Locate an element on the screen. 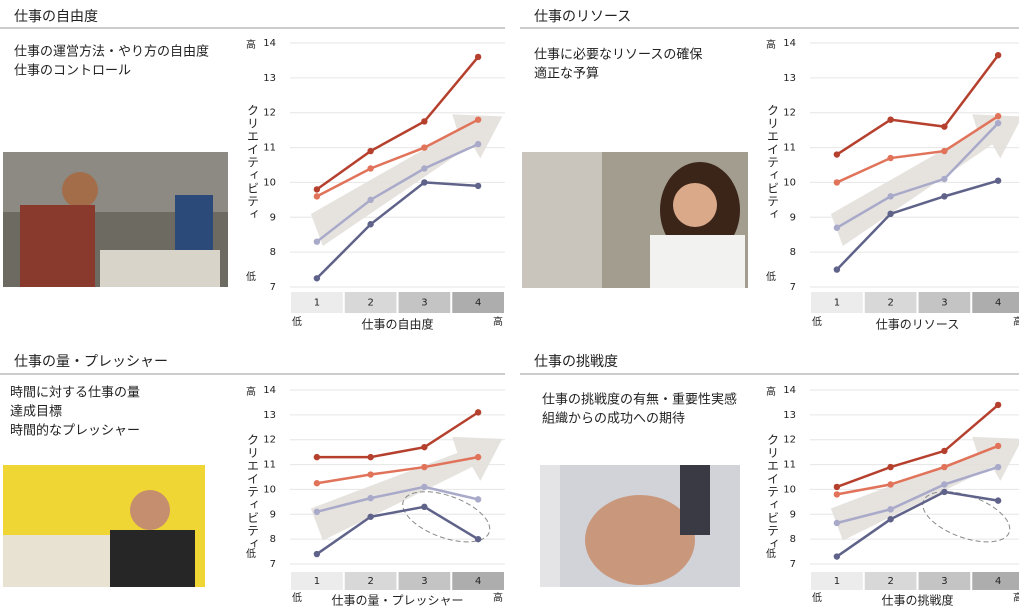 Image resolution: width=1019 pixels, height=608 pixels. y-tick-label: 7 is located at coordinates (273, 564).